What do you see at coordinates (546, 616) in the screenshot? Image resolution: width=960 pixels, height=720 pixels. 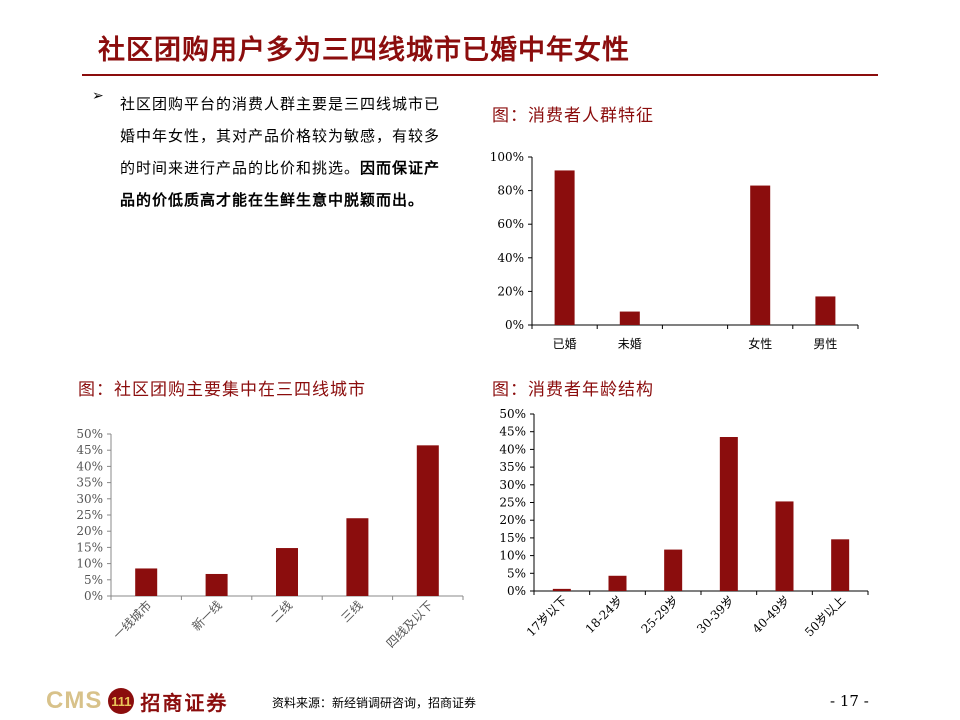 I see `x-category-label: 17岁以下` at bounding box center [546, 616].